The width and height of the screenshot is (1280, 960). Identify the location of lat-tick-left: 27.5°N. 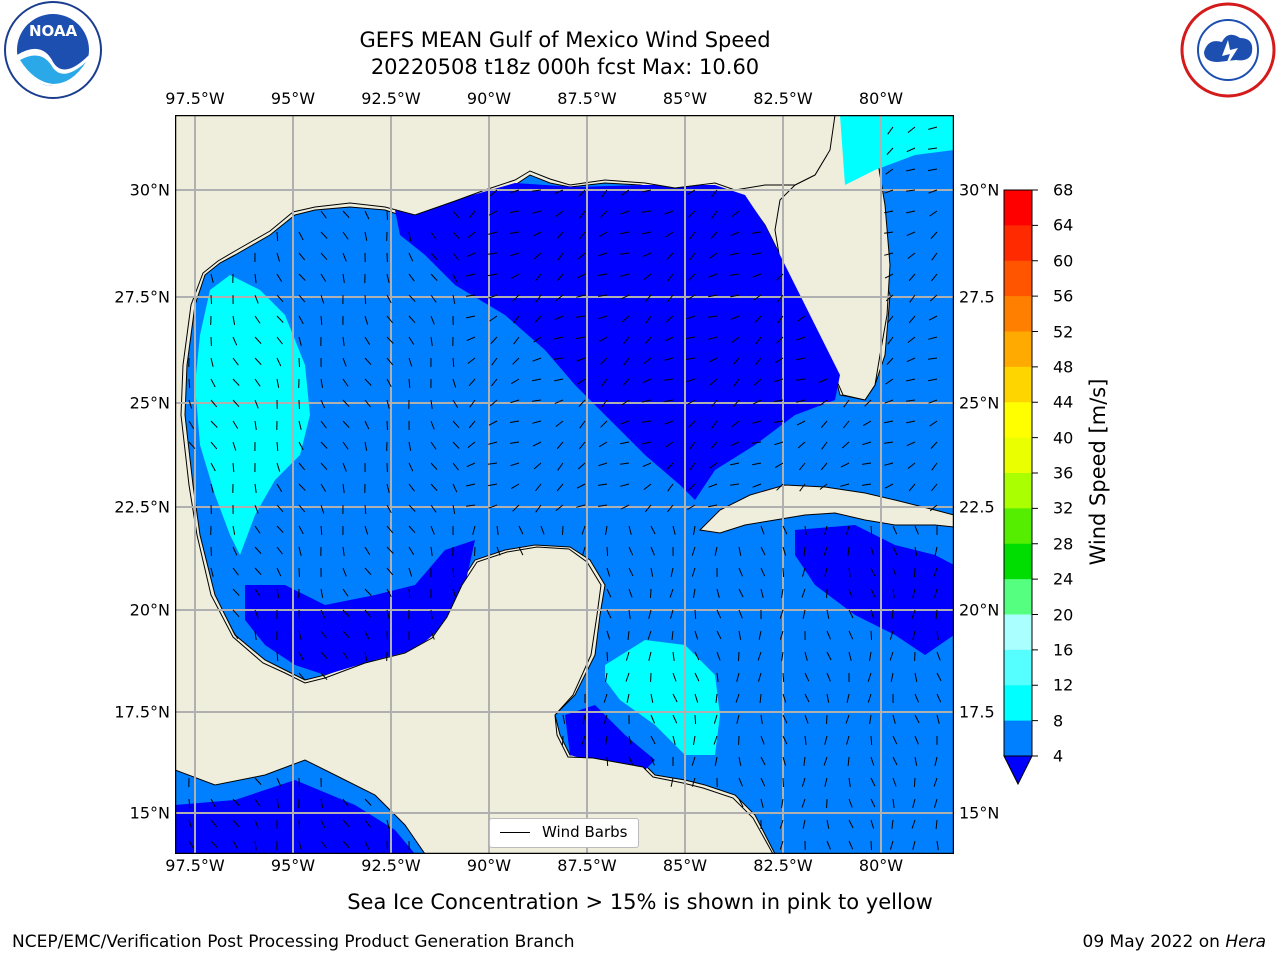
(142, 297).